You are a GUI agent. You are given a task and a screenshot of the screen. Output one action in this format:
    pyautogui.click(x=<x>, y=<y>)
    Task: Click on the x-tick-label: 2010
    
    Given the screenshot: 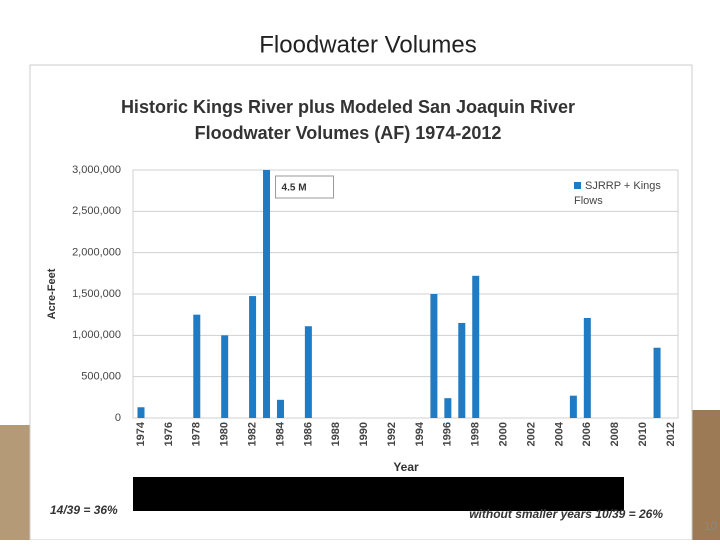 What is the action you would take?
    pyautogui.click(x=643, y=434)
    